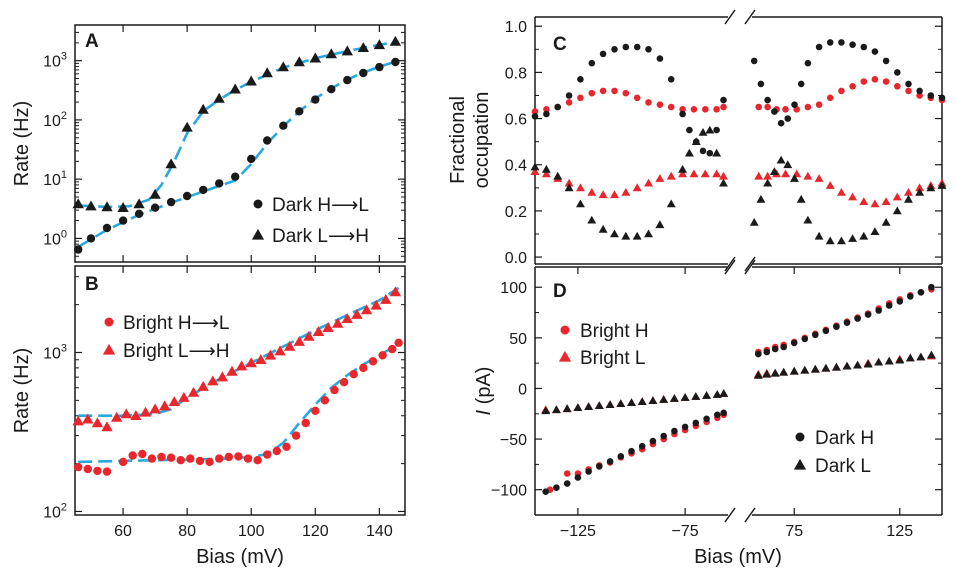 The height and width of the screenshot is (572, 956). Describe the element at coordinates (513, 288) in the screenshot. I see `panel-d-y-tick-label: 100` at that location.